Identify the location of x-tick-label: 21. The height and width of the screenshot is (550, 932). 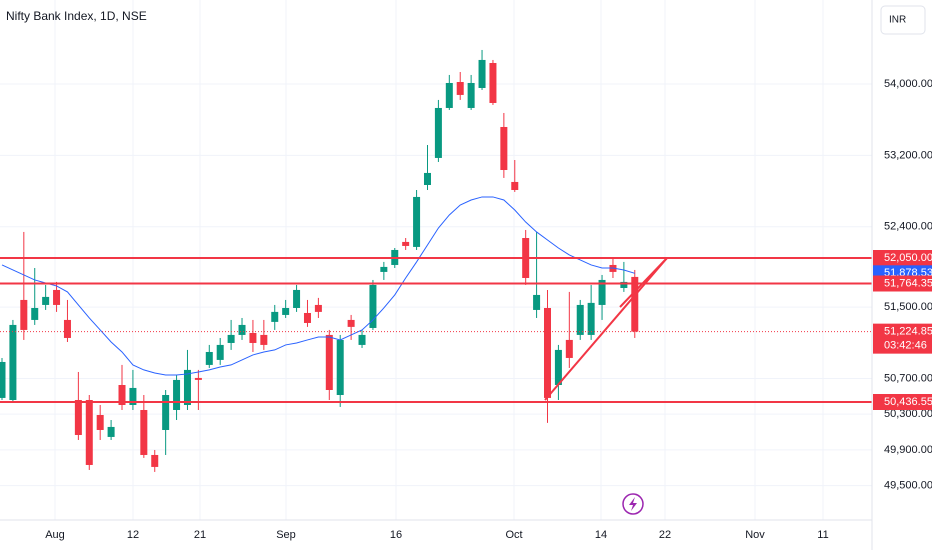
(200, 535).